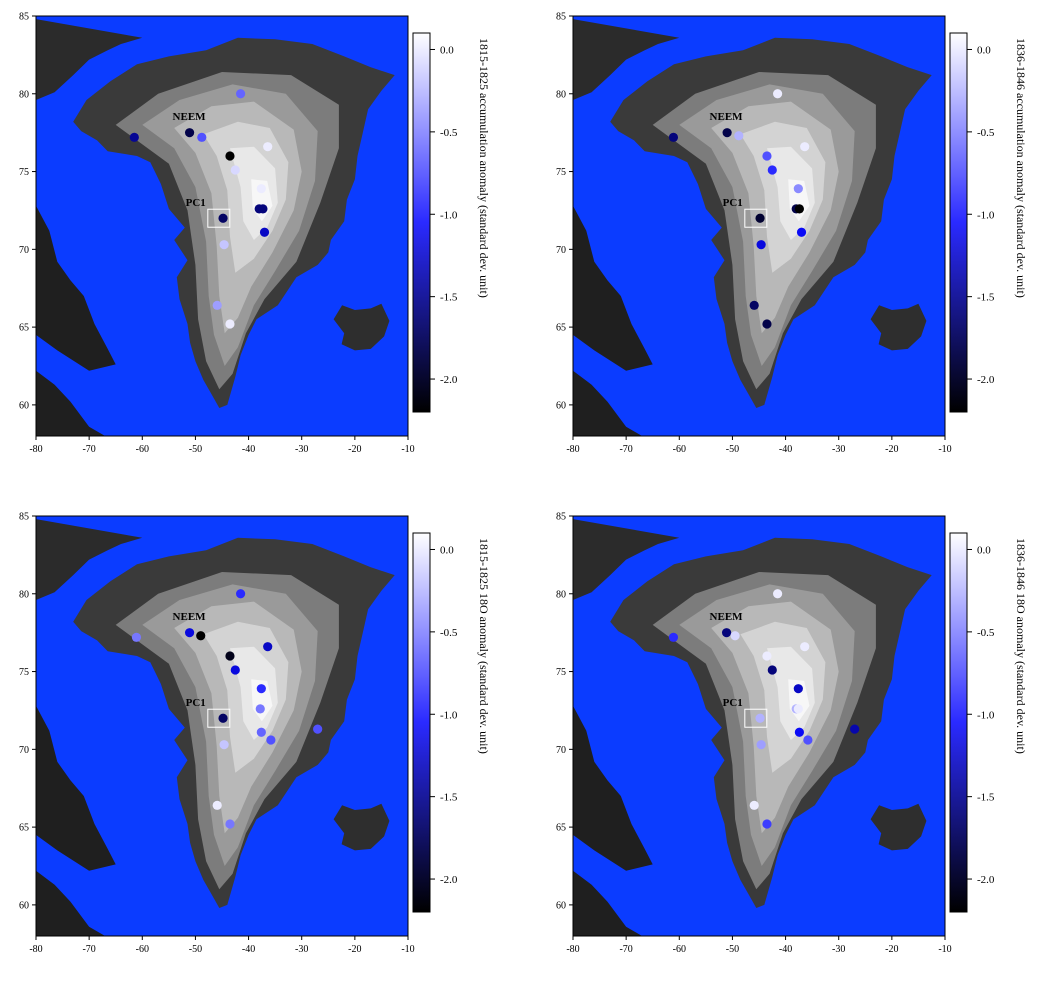  I want to click on y-tick-label: 75, so click(24, 172).